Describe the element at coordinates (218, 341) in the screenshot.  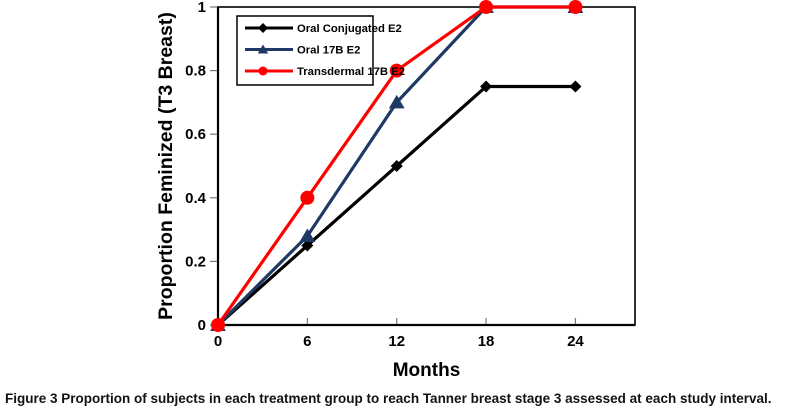
I see `x-tick-label: 0` at that location.